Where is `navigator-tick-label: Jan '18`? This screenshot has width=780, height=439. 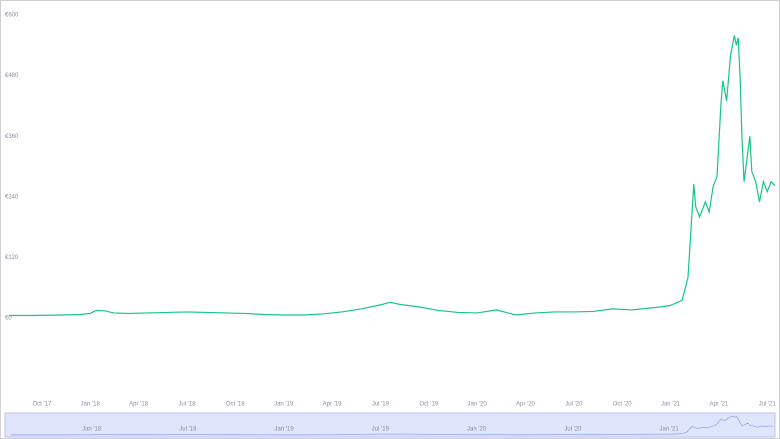
navigator-tick-label: Jan '18 is located at coordinates (92, 430).